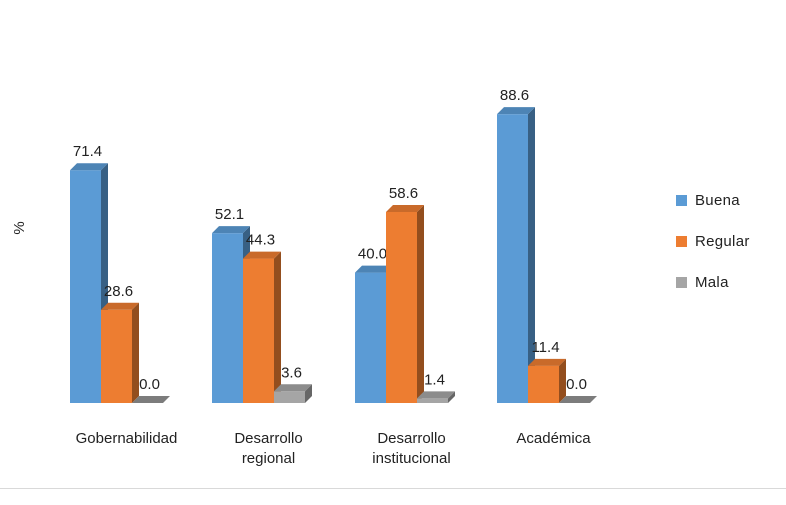 Image resolution: width=786 pixels, height=505 pixels. Describe the element at coordinates (681, 200) in the screenshot. I see `legend-swatch-buena` at that location.